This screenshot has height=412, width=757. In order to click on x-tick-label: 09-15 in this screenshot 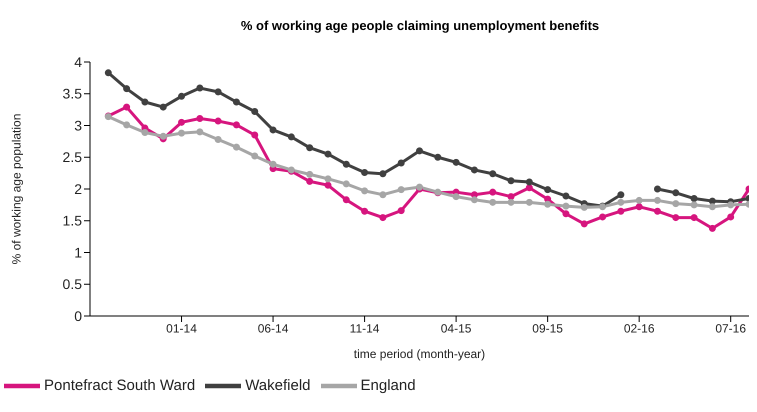, I will do `click(548, 329)`.